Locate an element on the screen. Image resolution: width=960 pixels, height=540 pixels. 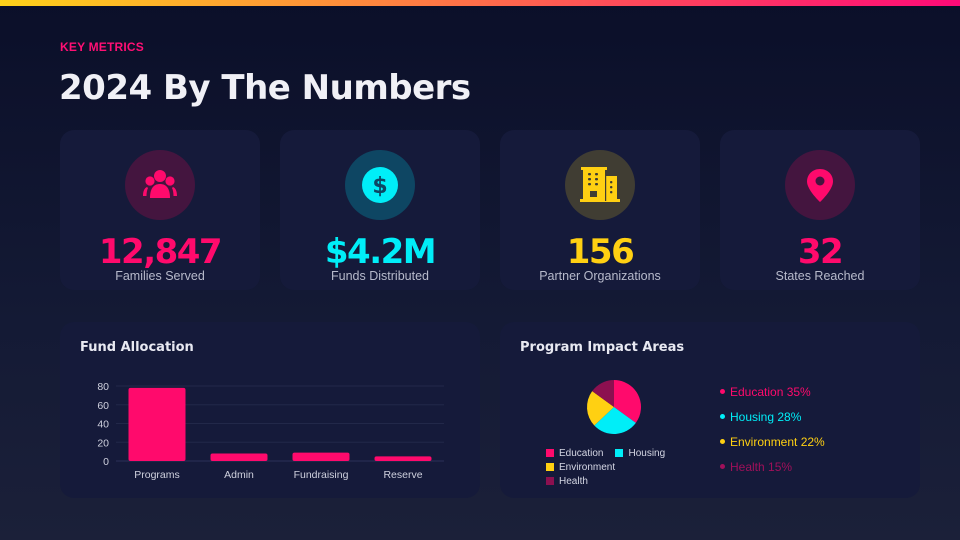
stat-card-states: 32 States Reached is located at coordinates (820, 210).